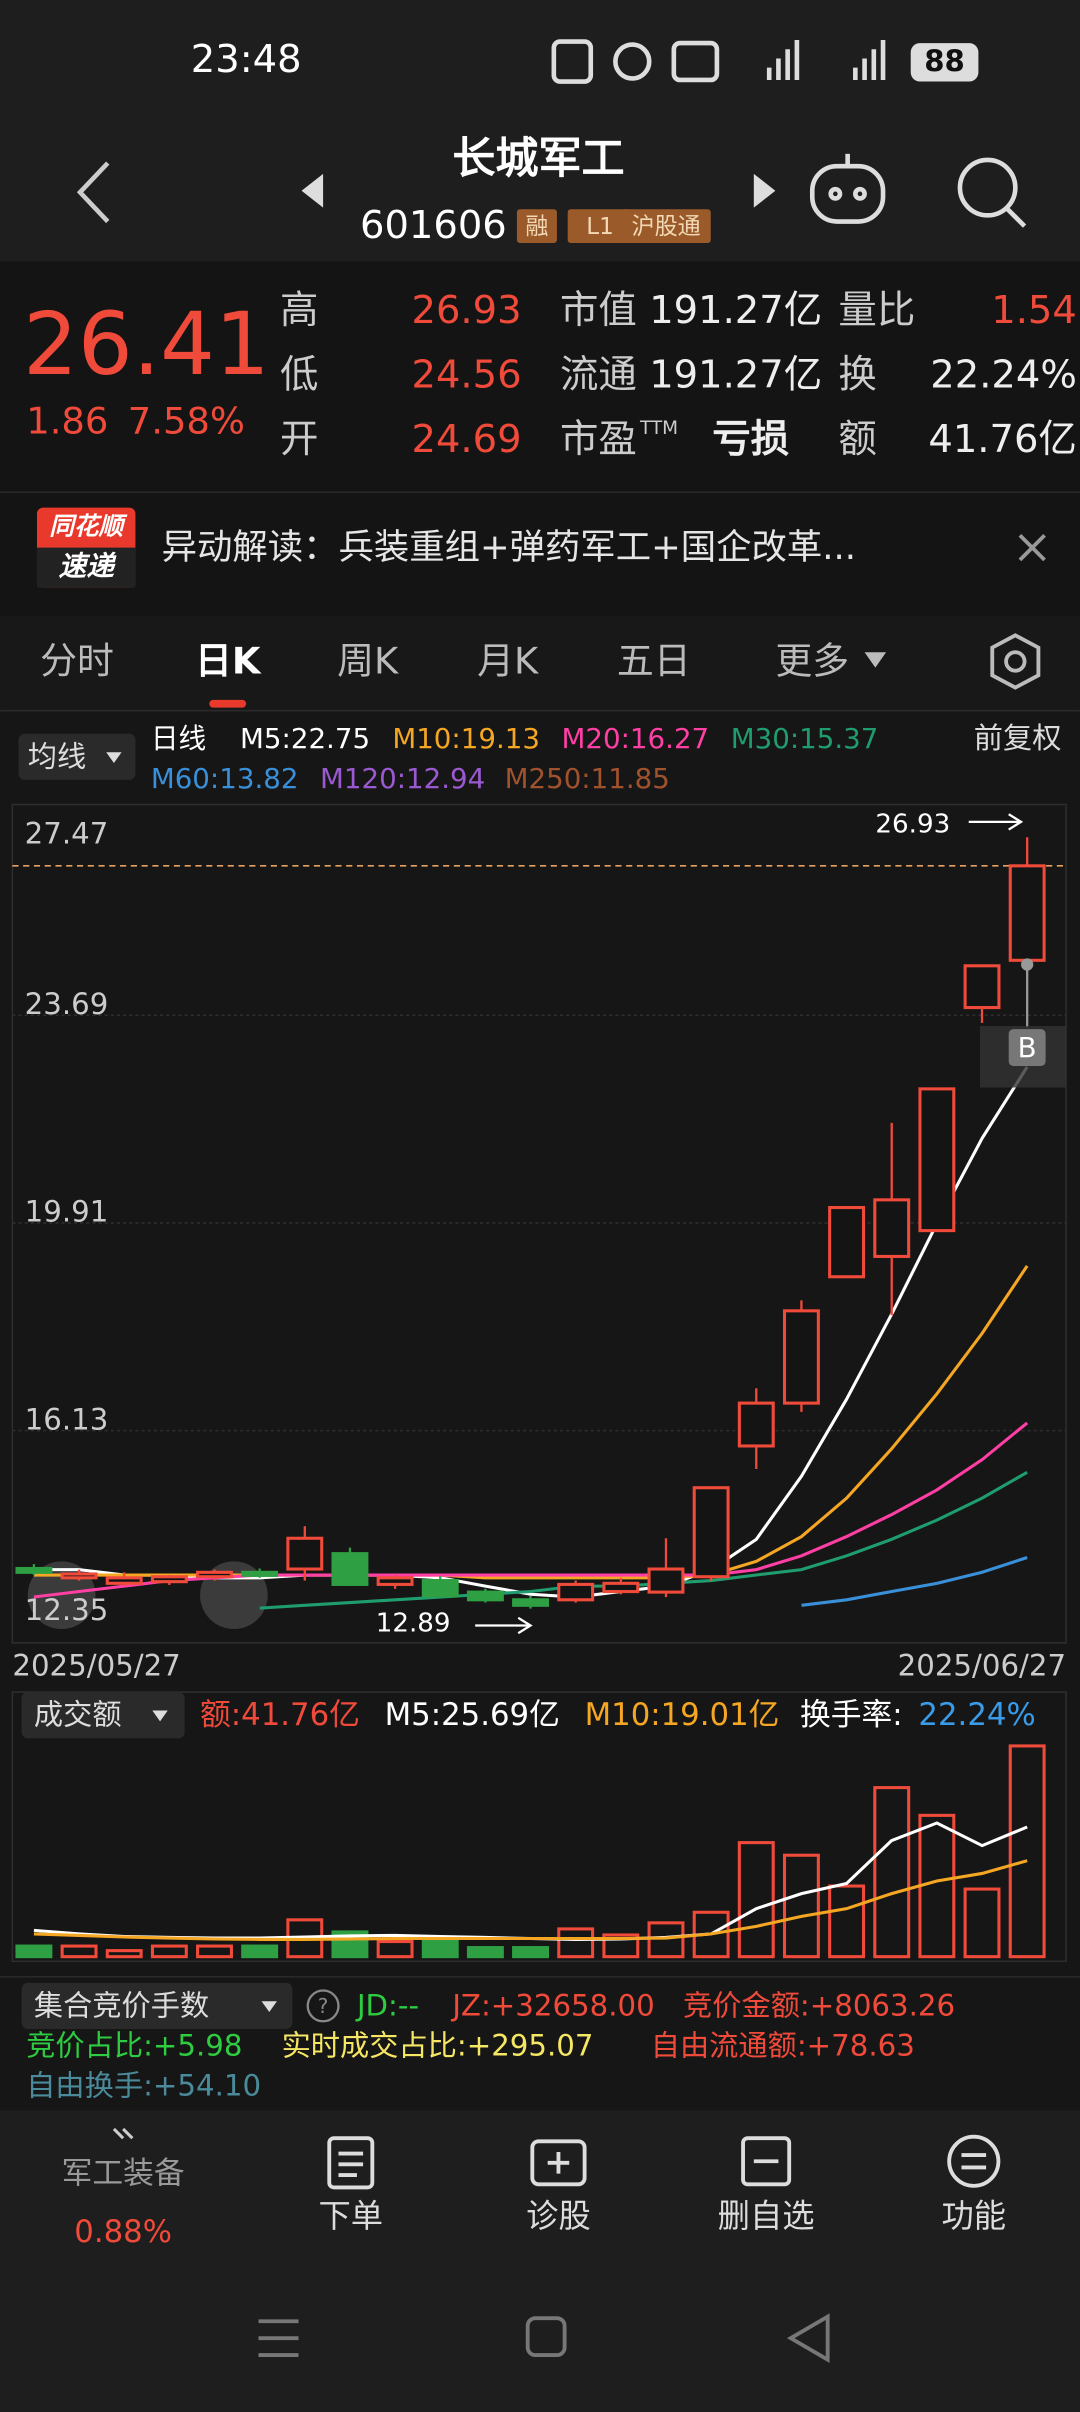  I want to click on auction-metric: 竞价金额:+8063.26, so click(819, 2005).